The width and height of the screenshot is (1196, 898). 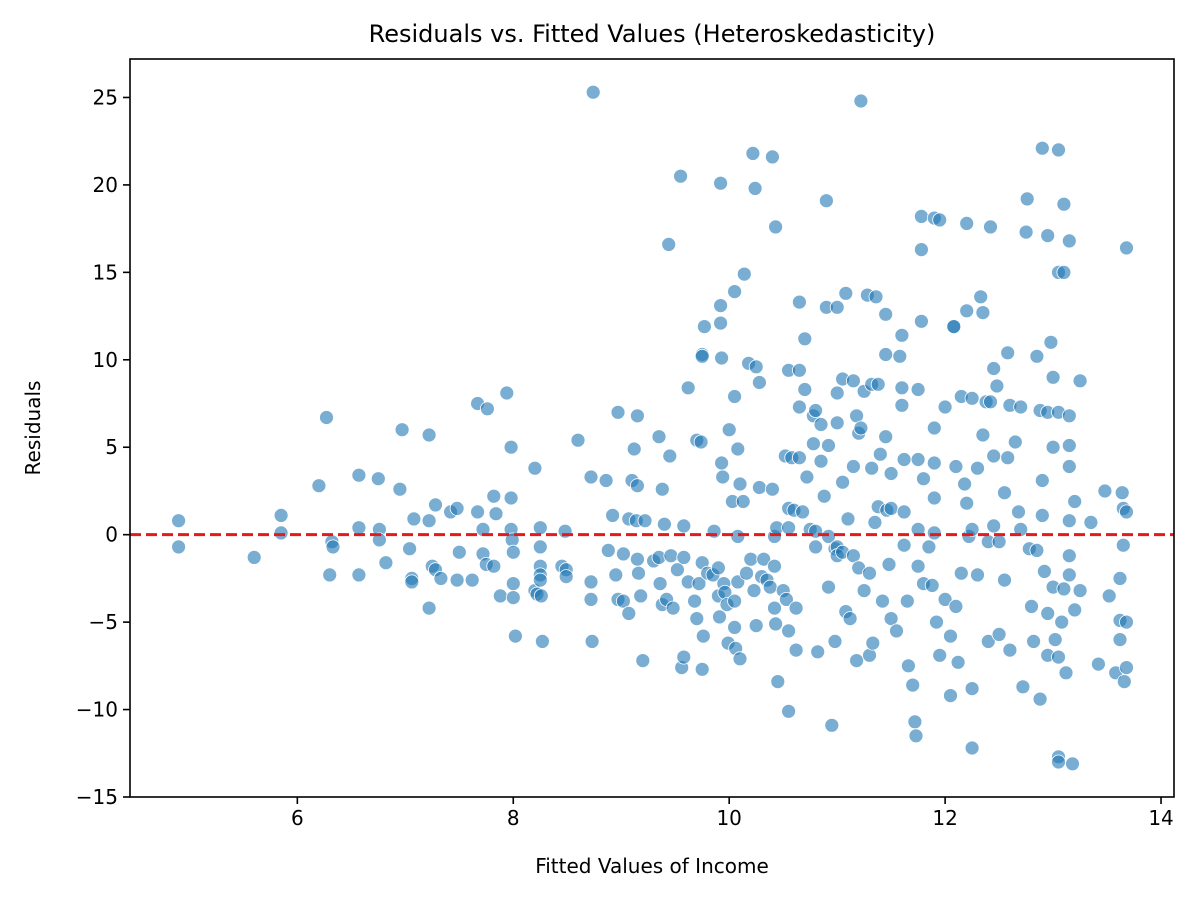 What do you see at coordinates (97, 797) in the screenshot?
I see `y-tick-label: −15` at bounding box center [97, 797].